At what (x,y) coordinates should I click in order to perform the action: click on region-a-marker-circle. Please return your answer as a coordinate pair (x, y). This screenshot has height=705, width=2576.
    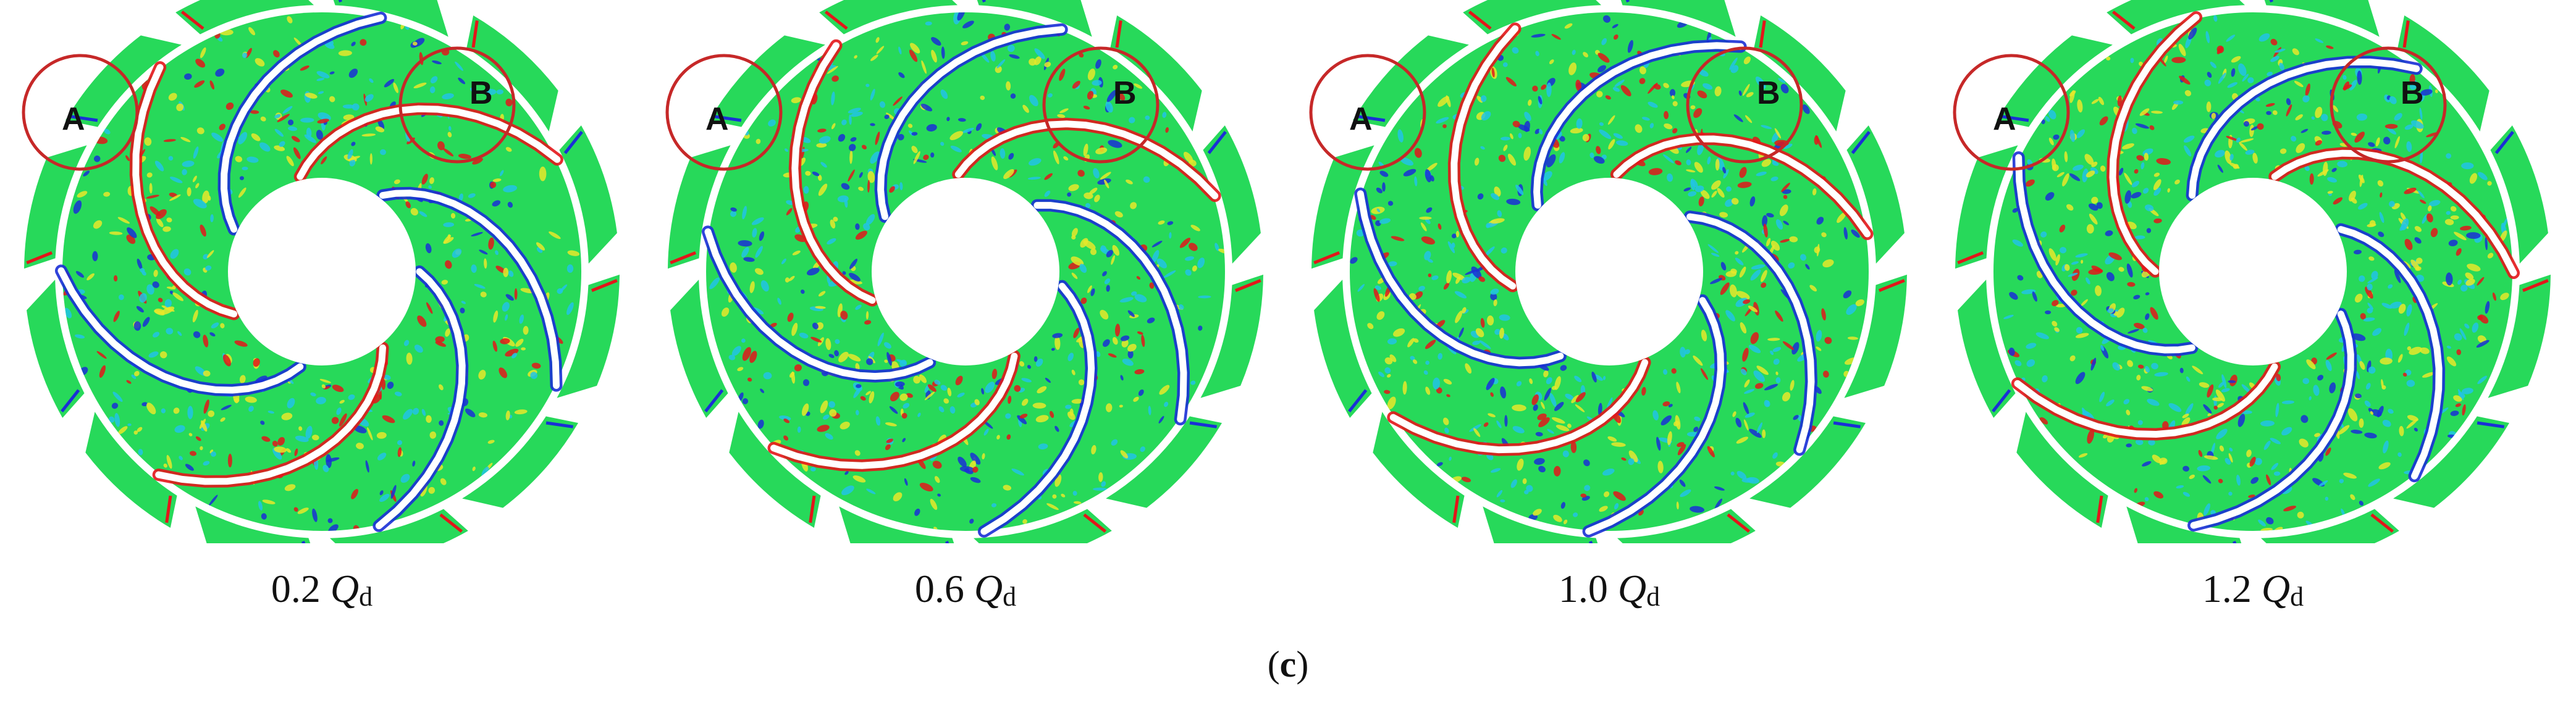
    Looking at the image, I should click on (2011, 112).